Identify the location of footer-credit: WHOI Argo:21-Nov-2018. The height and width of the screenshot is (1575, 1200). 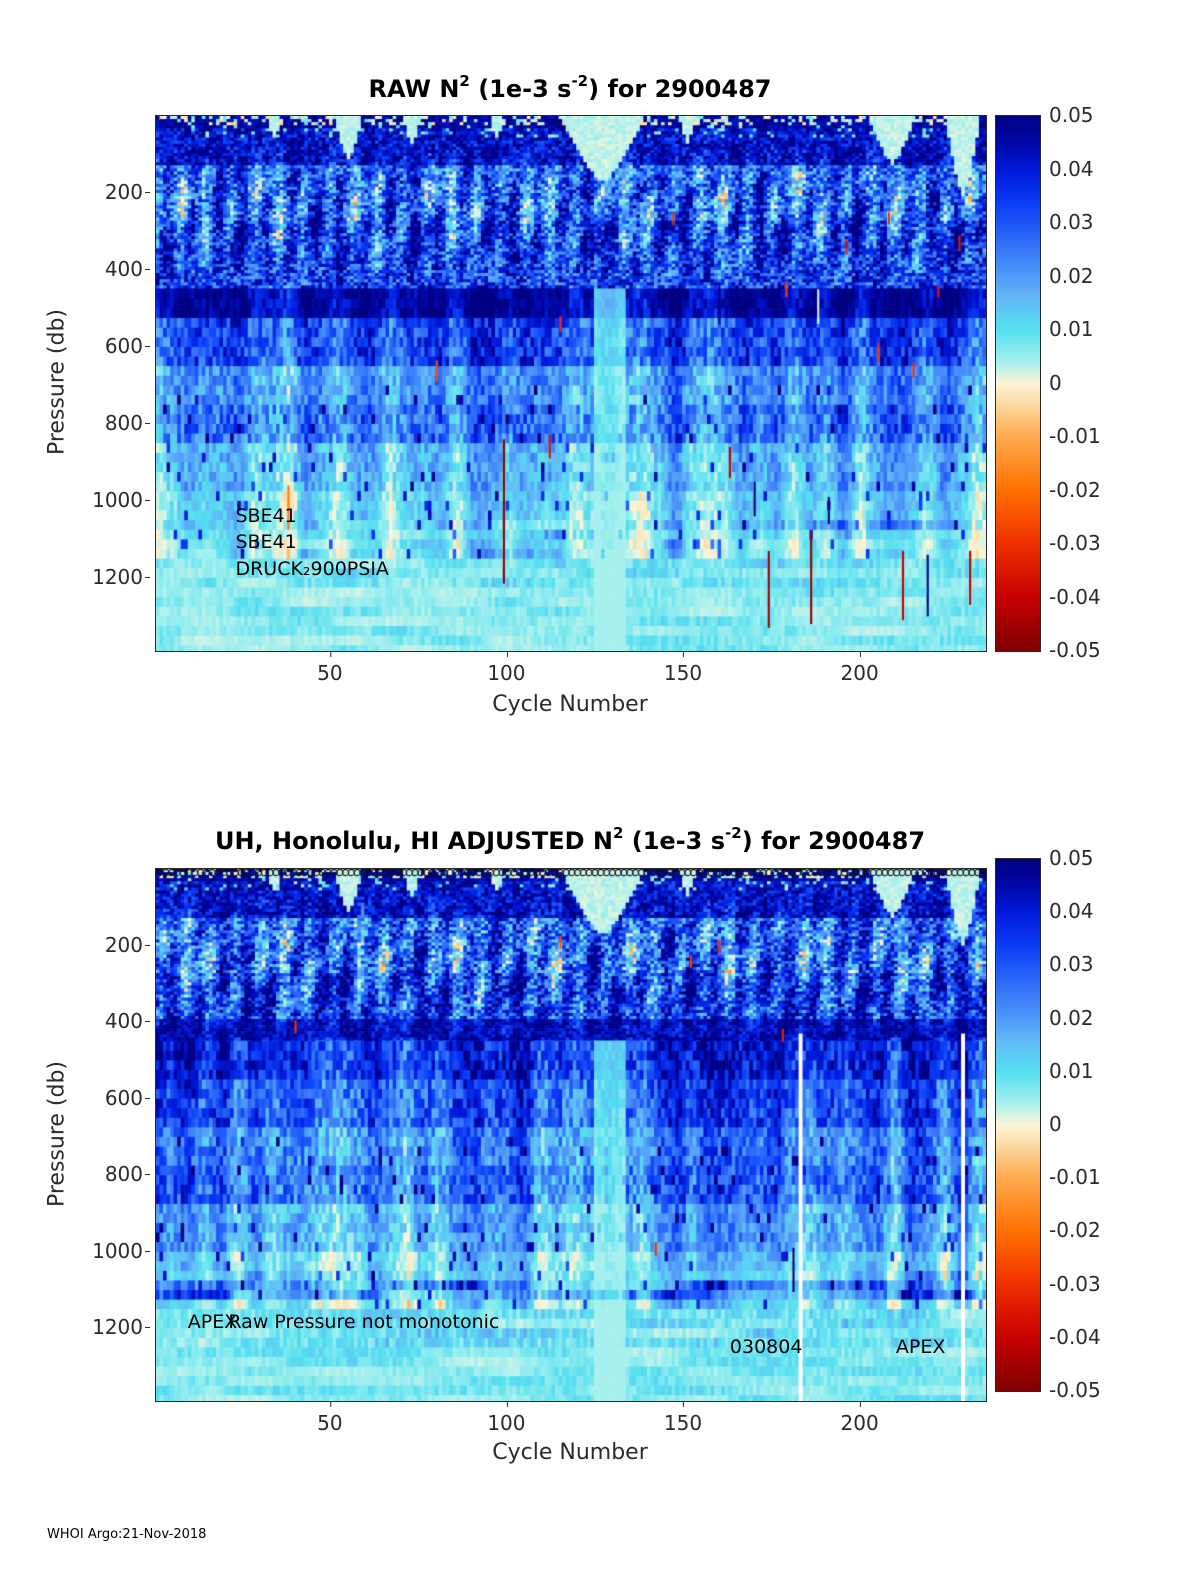
(127, 1534).